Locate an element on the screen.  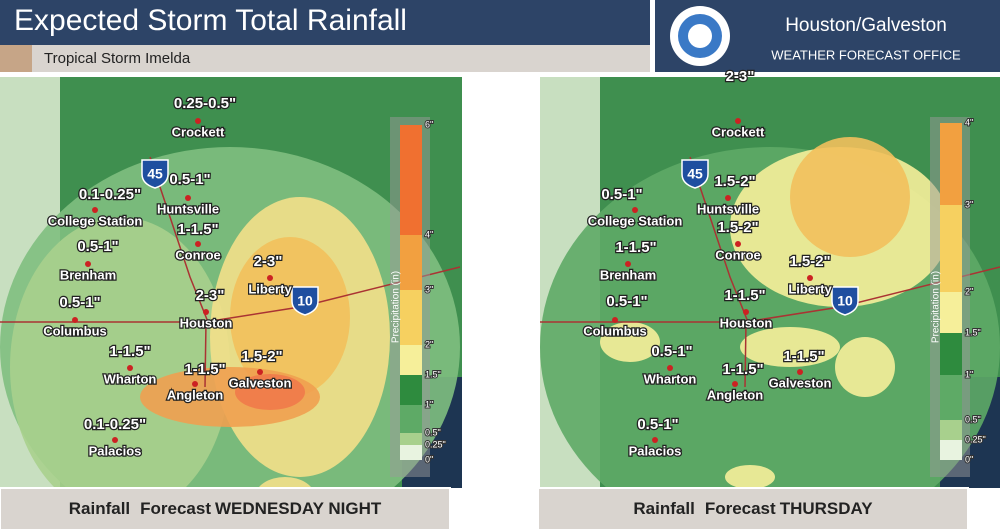
legend-tick: 0.5" is located at coordinates (433, 432).